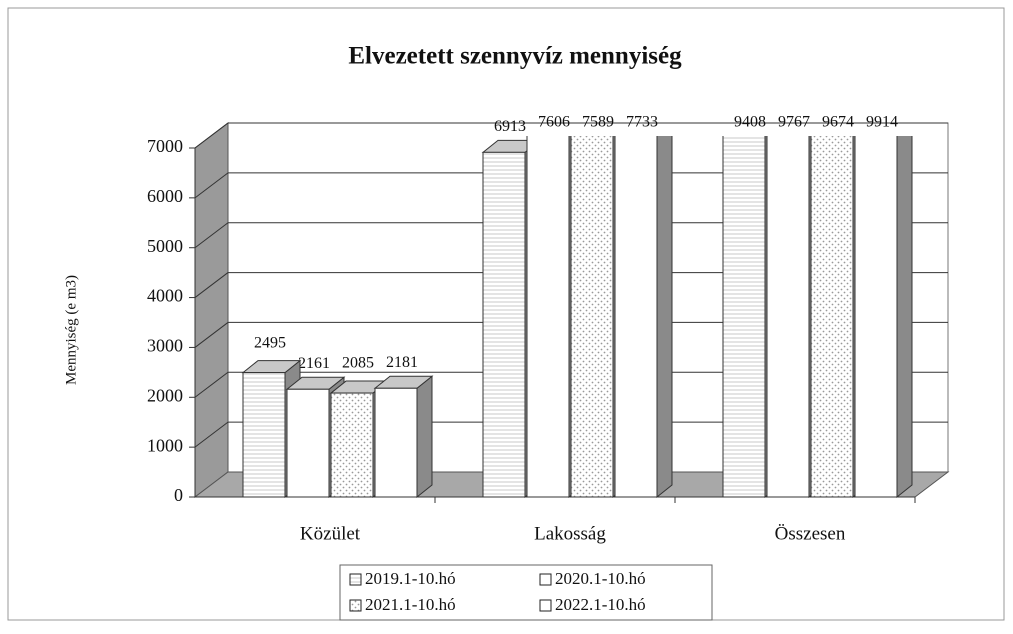  I want to click on x-tick-label: Összesen, so click(810, 533).